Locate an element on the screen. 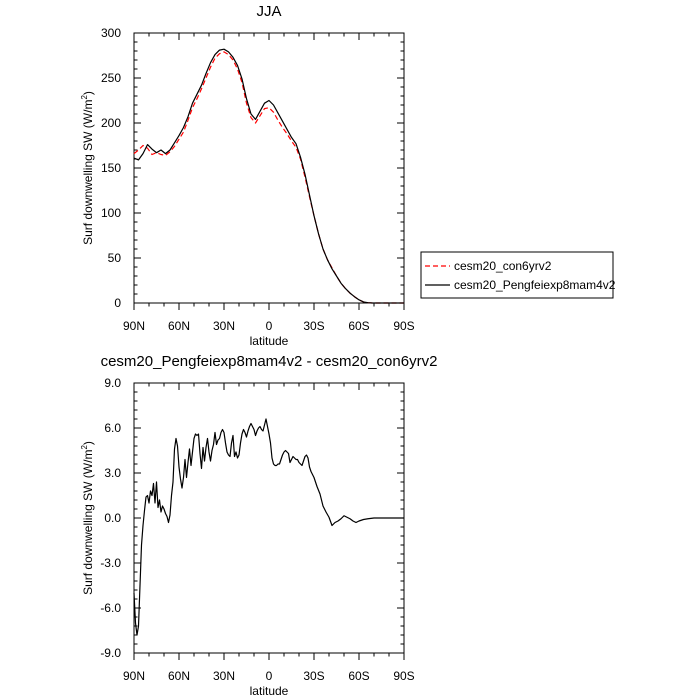 The image size is (700, 700). top-y-tick-labels: 0 50 100 150 200 250 300 is located at coordinates (111, 168).